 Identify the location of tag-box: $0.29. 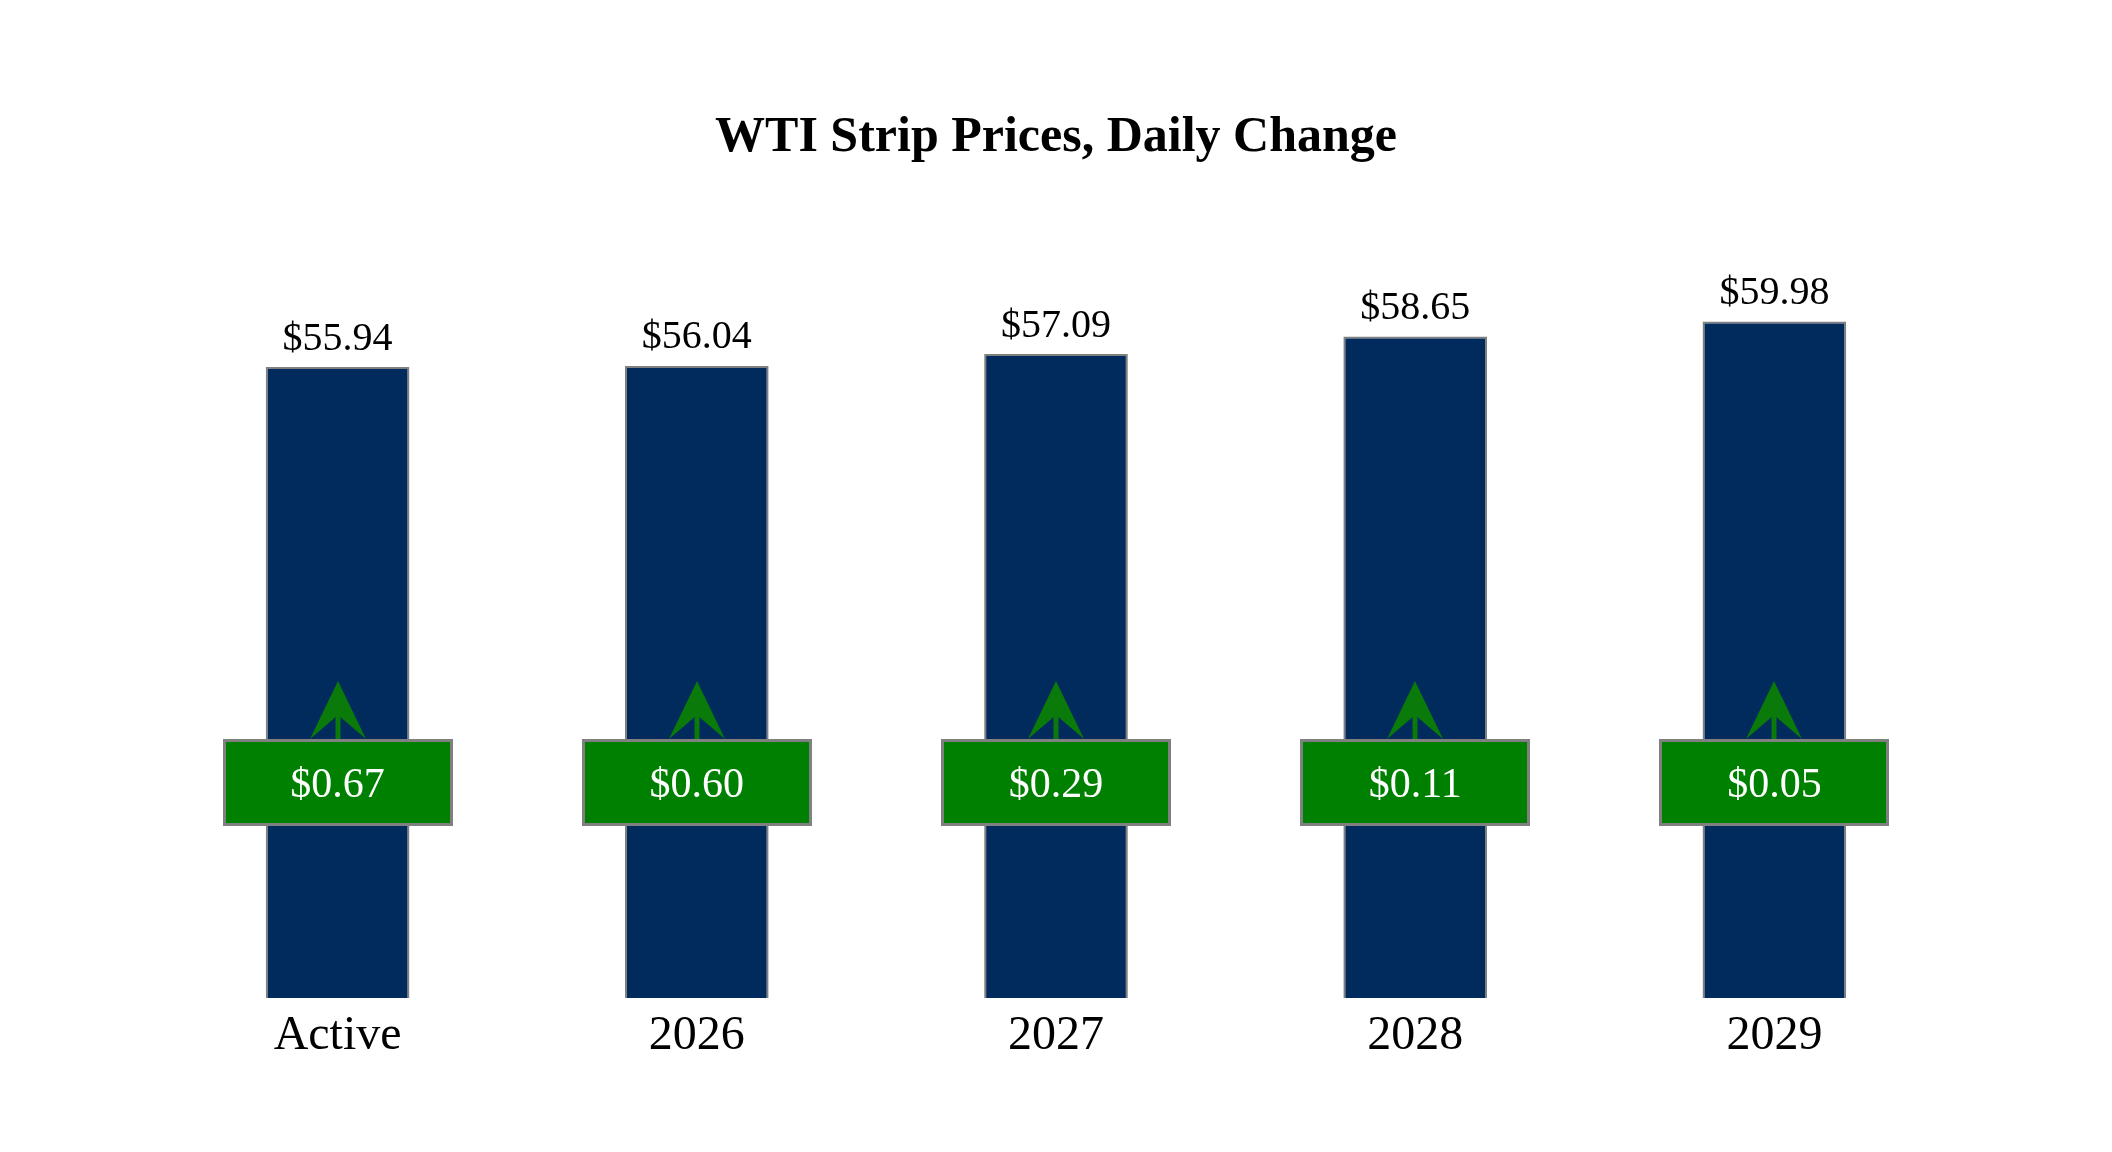
(1056, 782).